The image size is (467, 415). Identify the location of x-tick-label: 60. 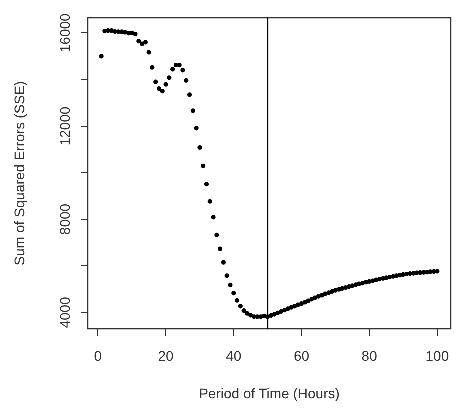
(302, 356).